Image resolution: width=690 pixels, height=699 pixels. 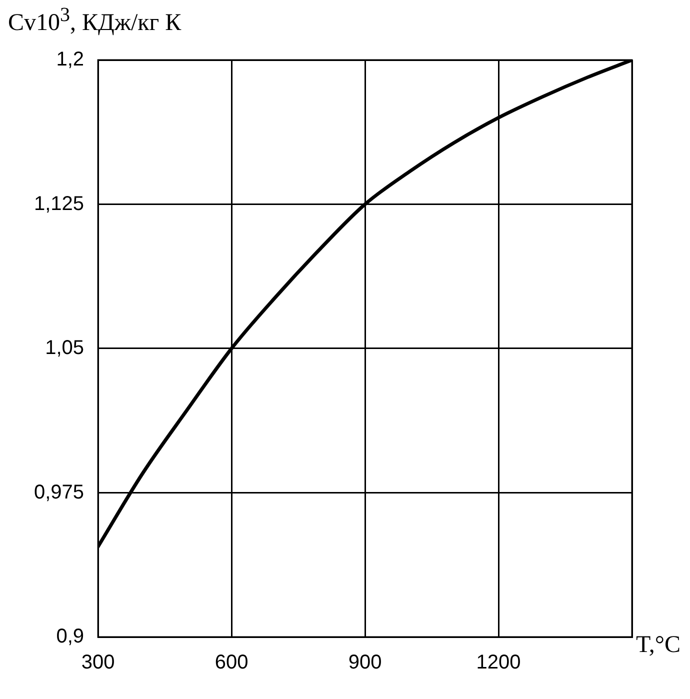 What do you see at coordinates (498, 663) in the screenshot?
I see `x-tick-label: 1200` at bounding box center [498, 663].